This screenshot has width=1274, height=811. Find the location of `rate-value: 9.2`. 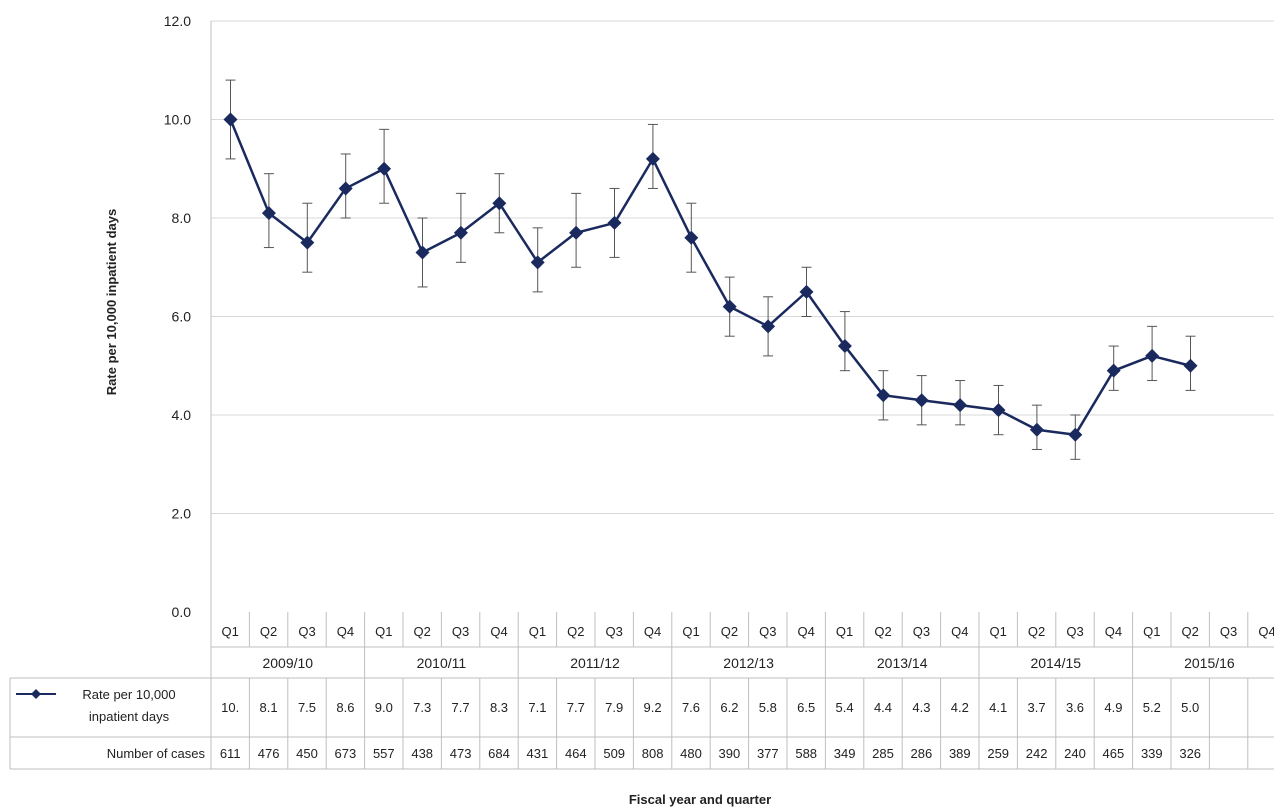

rate-value: 9.2 is located at coordinates (653, 707).